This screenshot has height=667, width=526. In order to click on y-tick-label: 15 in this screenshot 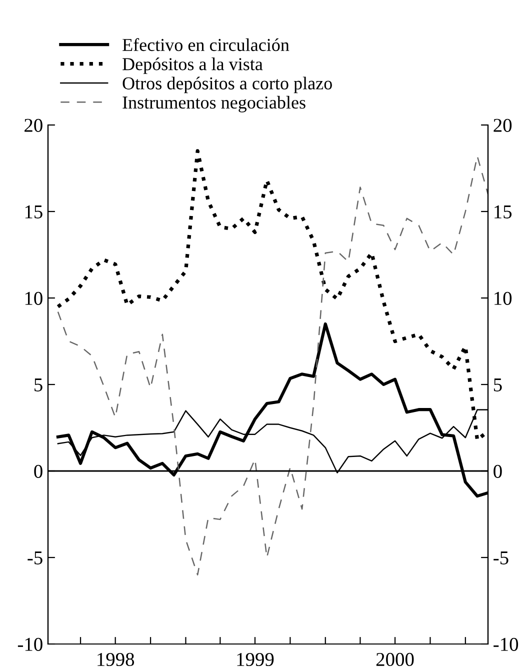, I will do `click(33, 211)`.